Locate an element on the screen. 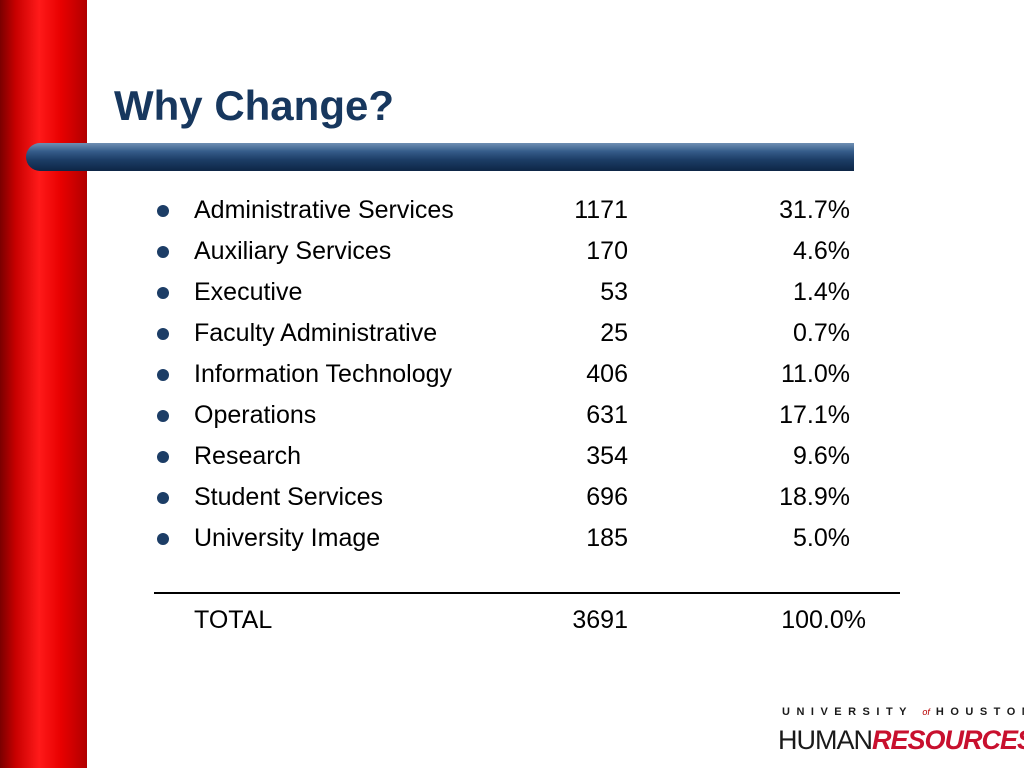 The height and width of the screenshot is (768, 1024). item-count: 53 is located at coordinates (614, 292).